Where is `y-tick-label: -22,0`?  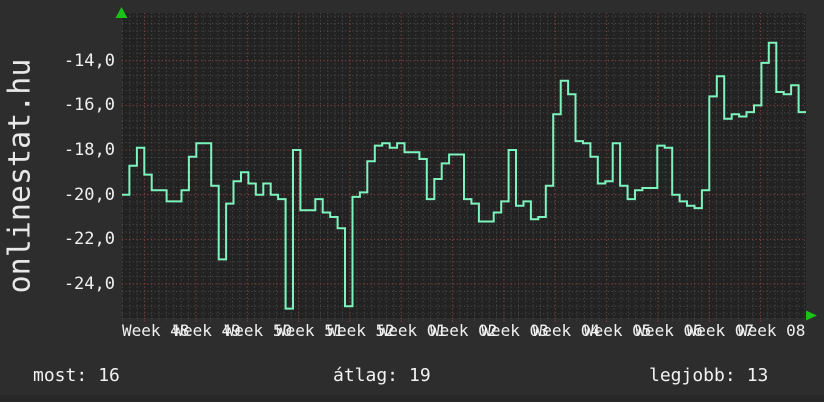
y-tick-label: -22,0 is located at coordinates (89, 239).